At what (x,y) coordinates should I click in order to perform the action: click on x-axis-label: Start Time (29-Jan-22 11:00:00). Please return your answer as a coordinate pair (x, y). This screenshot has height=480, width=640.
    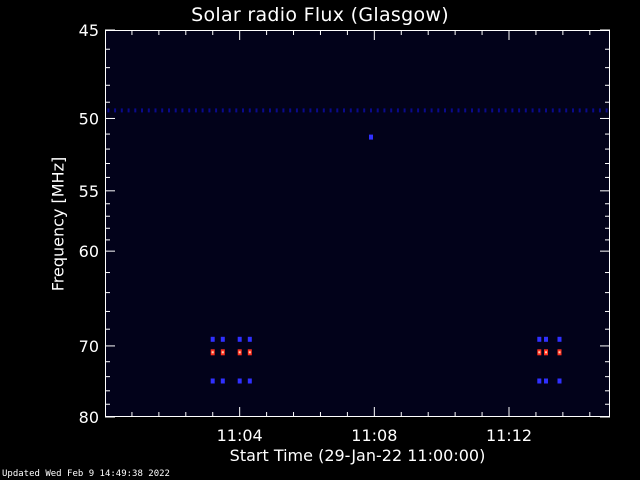
    Looking at the image, I should click on (357, 455).